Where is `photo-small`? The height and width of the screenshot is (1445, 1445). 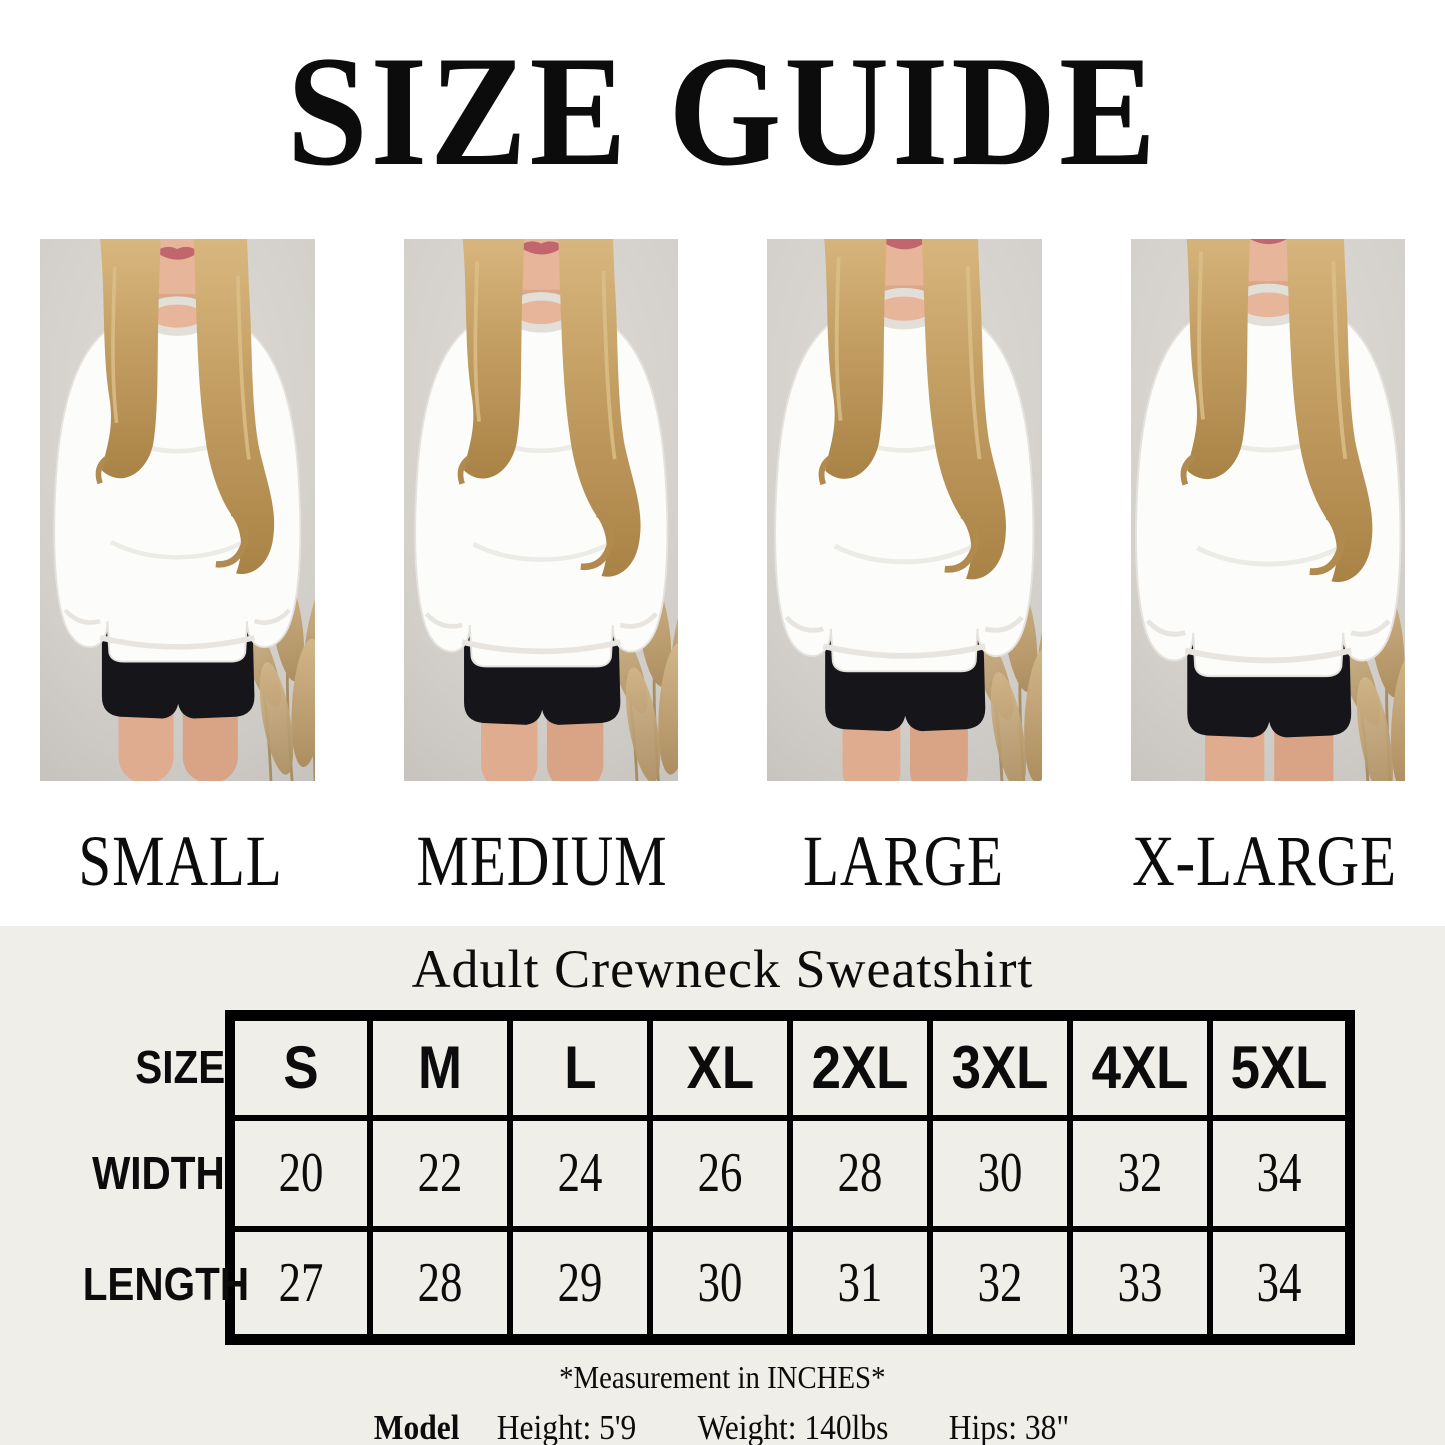 photo-small is located at coordinates (177, 510).